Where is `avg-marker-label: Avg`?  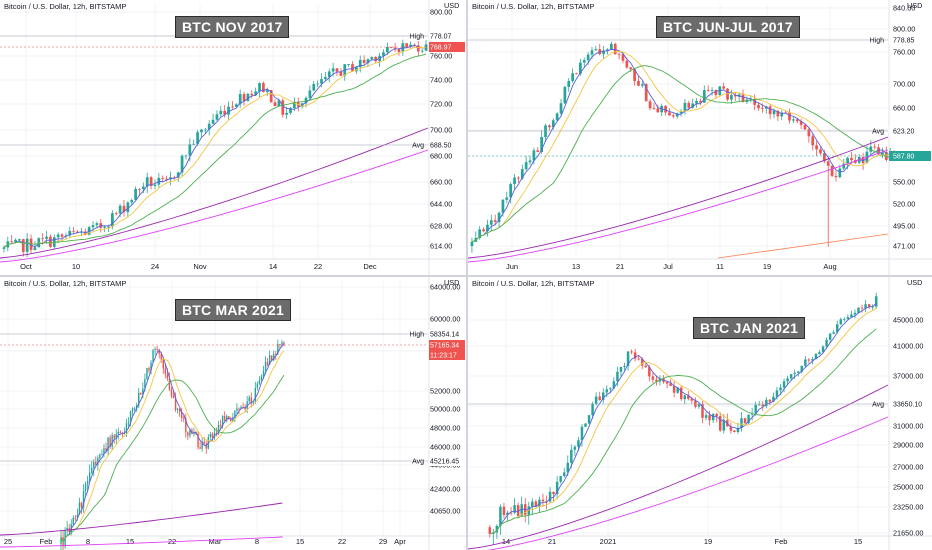
avg-marker-label: Avg is located at coordinates (878, 405).